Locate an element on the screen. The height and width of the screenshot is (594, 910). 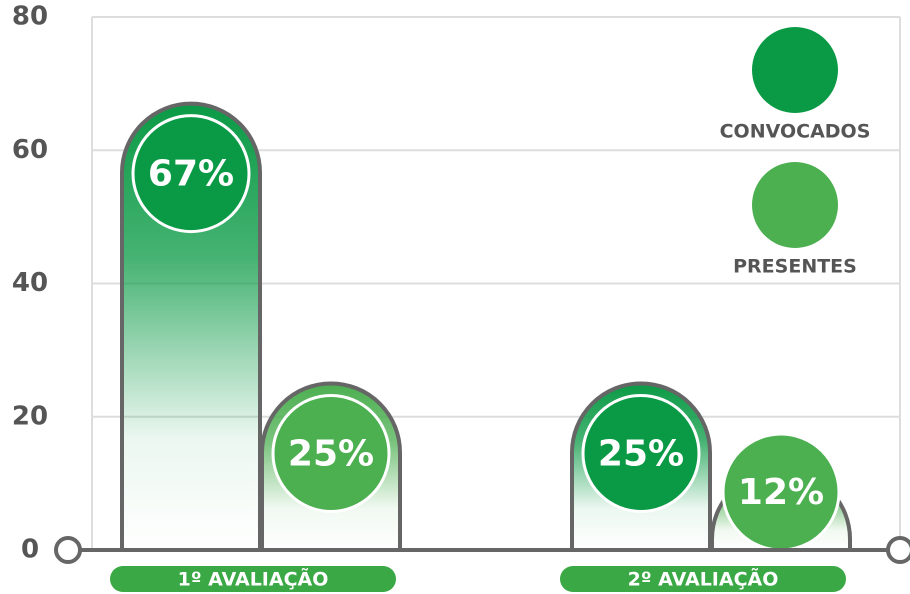
x-tick-label: 2º AVALIAÇÃO is located at coordinates (703, 579).